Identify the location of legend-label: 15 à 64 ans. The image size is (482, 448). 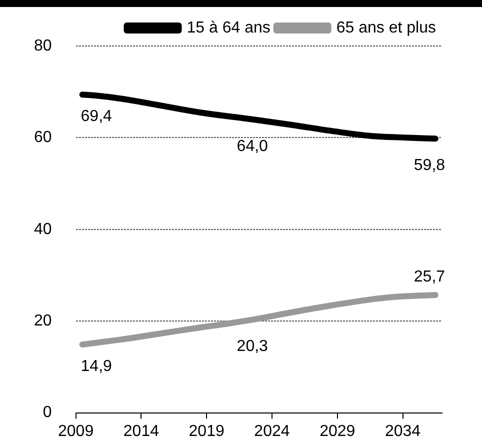
(228, 27).